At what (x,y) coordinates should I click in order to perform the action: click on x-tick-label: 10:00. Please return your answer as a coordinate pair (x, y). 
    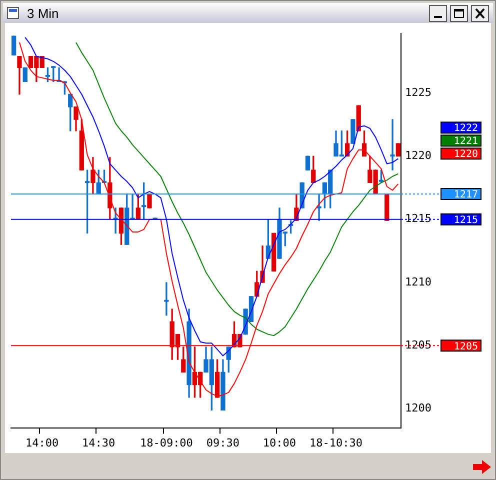
    Looking at the image, I should click on (279, 443).